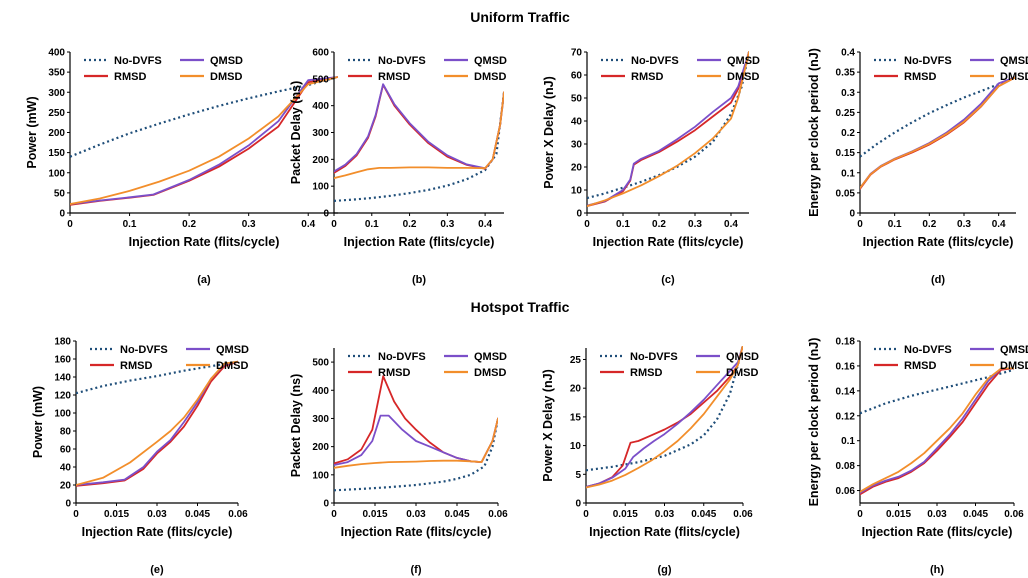  I want to click on y-tick-label: 160, so click(62, 360).